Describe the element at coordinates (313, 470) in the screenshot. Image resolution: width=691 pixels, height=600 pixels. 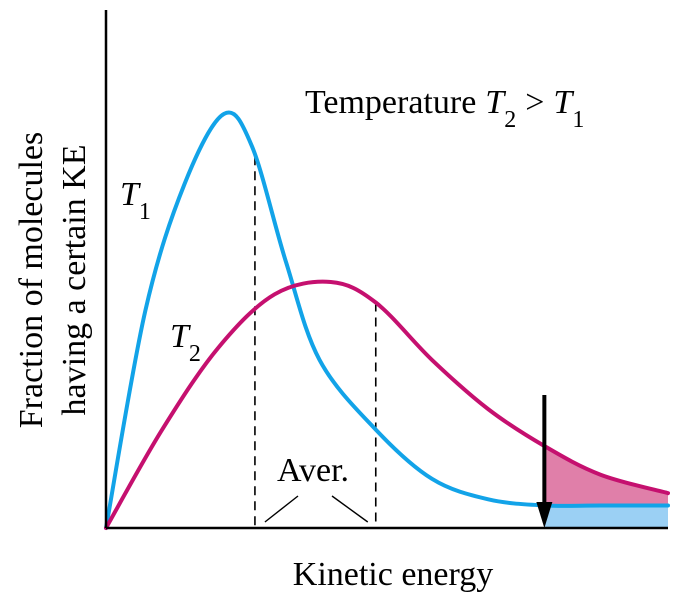
I see `average-label: Aver.` at that location.